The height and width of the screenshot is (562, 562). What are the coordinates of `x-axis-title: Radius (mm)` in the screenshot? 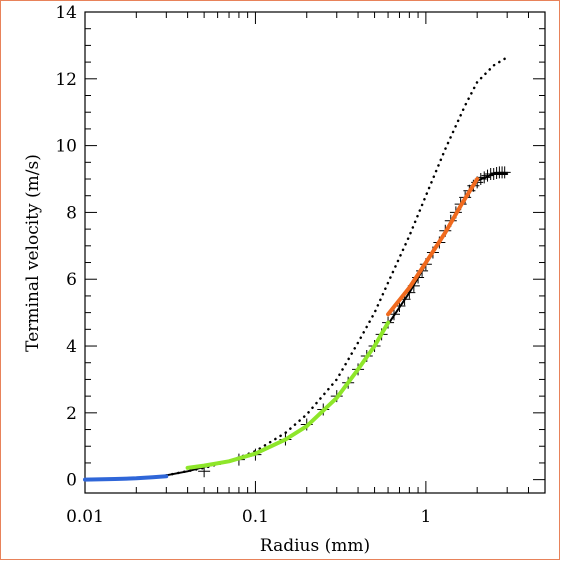 It's located at (315, 546).